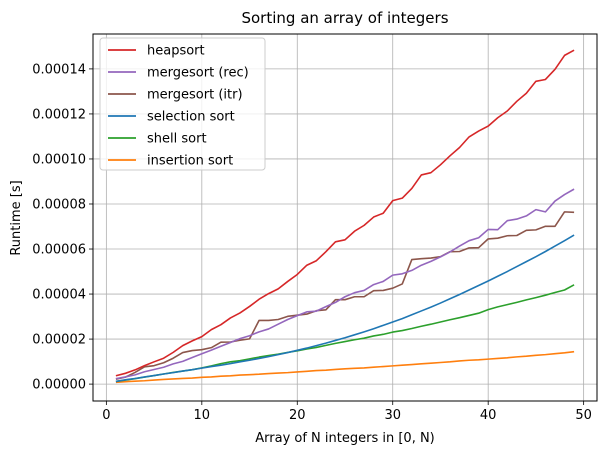 This screenshot has width=602, height=455. Describe the element at coordinates (59, 295) in the screenshot. I see `y-tick-label: 0.00004` at that location.